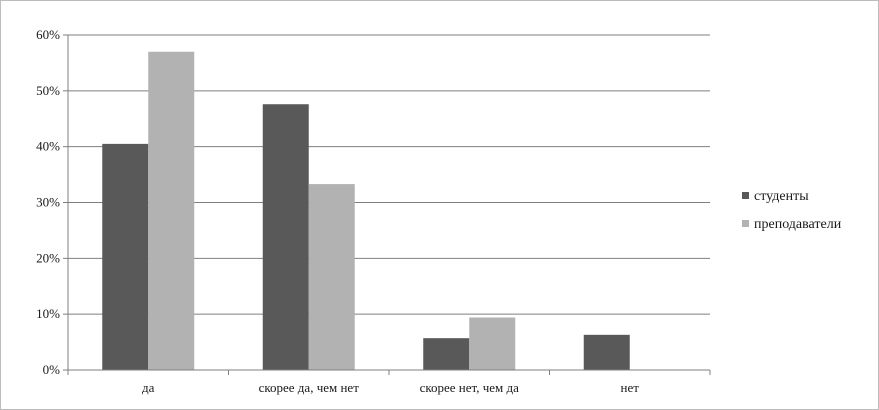  I want to click on legend-swatch-students, so click(745, 195).